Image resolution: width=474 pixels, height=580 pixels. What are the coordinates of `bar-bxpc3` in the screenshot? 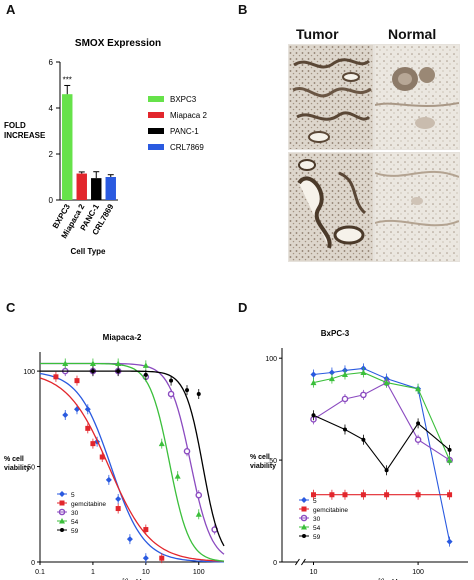 It's located at (67, 147).